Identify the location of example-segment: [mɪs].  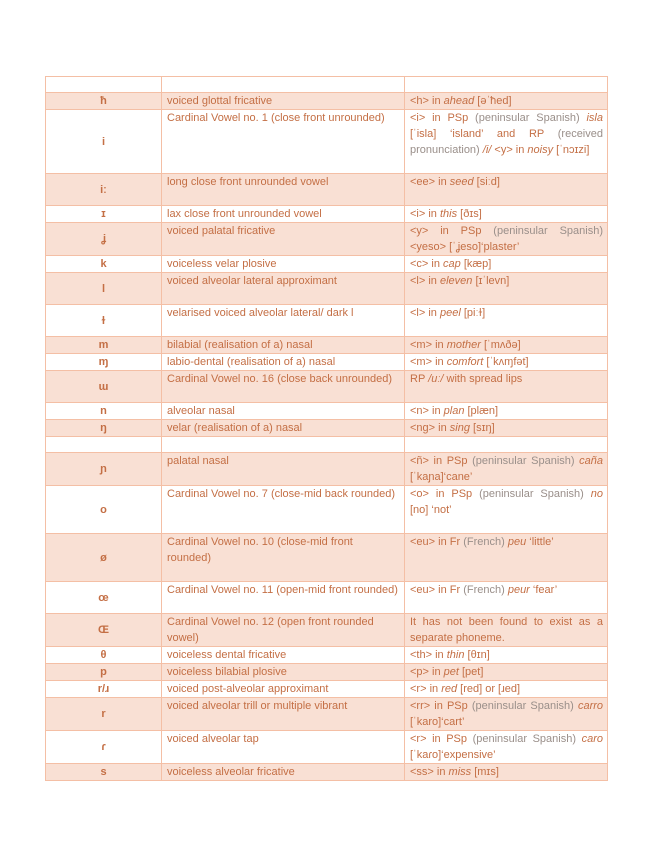
(485, 772).